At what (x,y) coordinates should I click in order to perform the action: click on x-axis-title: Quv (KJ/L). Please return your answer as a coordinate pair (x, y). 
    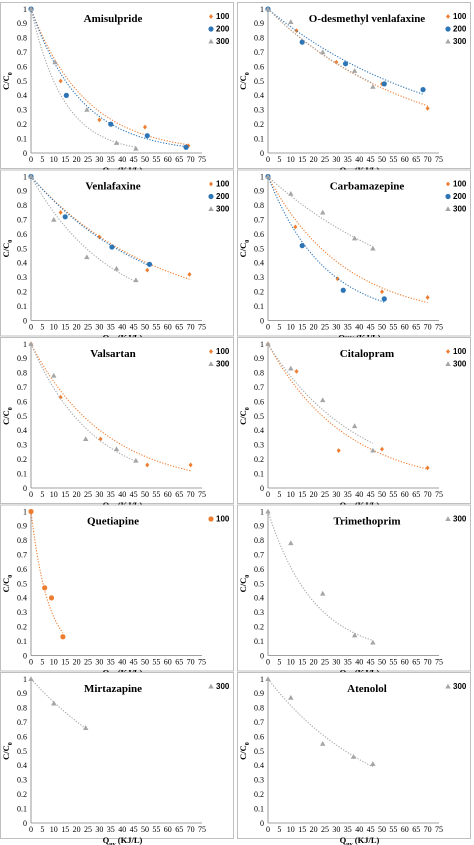
    Looking at the image, I should click on (123, 840).